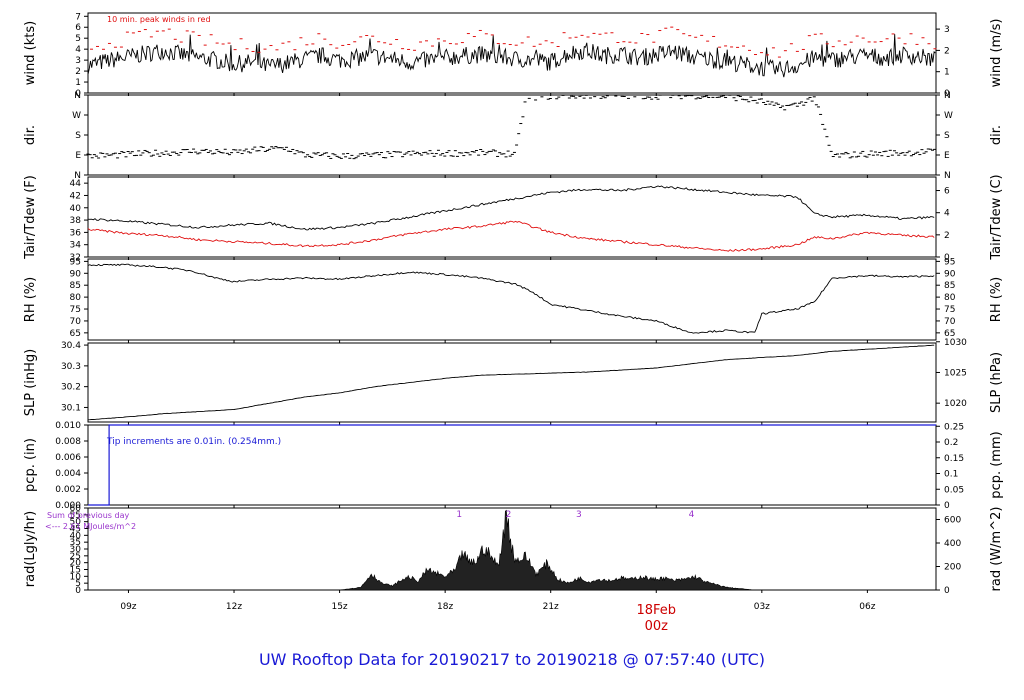  I want to click on wind-tick-label: 7, so click(78, 17).